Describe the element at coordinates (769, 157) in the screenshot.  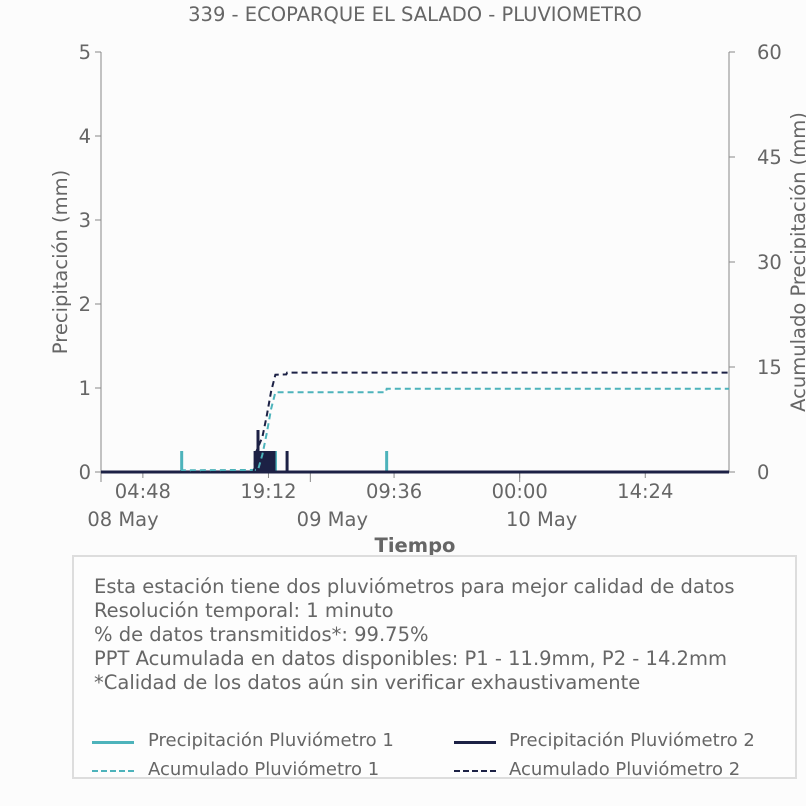
I see `y-right-tick-label: 45` at that location.